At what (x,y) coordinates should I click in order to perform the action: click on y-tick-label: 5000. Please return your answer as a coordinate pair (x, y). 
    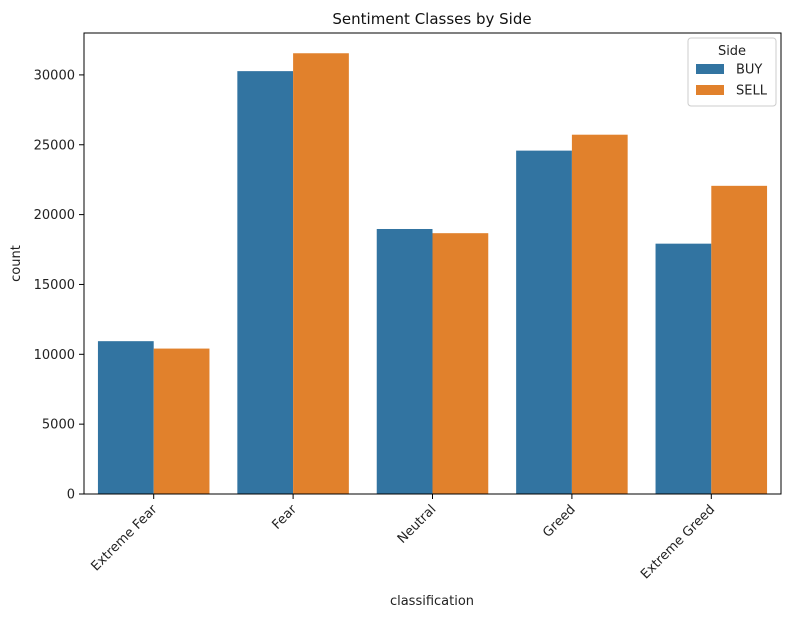
    Looking at the image, I should click on (58, 425).